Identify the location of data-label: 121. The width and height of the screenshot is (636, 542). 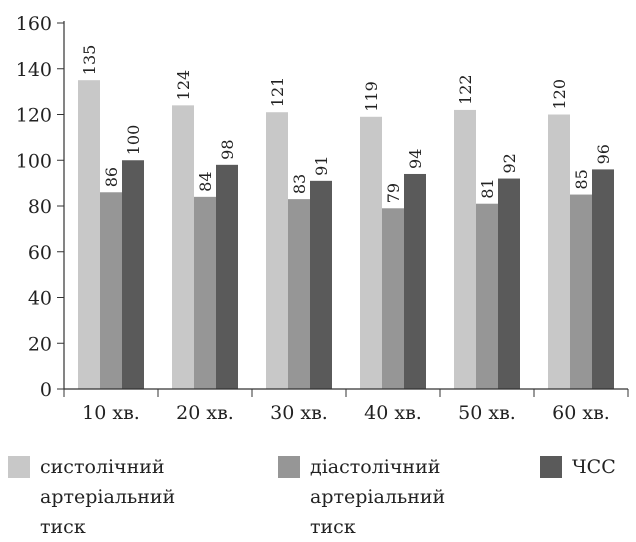
(277, 92).